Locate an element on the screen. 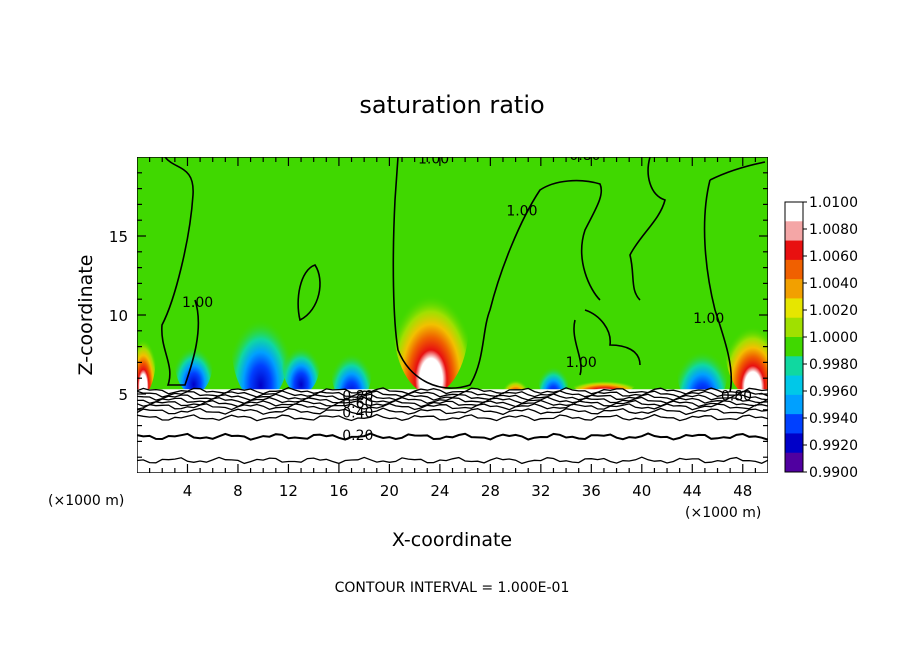  colorbar-label: 1.0060 is located at coordinates (833, 257).